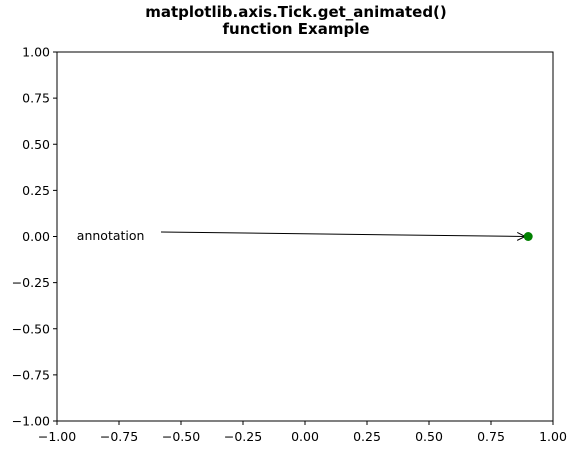 This screenshot has height=455, width=585. What do you see at coordinates (343, 234) in the screenshot?
I see `annotation-arrow` at bounding box center [343, 234].